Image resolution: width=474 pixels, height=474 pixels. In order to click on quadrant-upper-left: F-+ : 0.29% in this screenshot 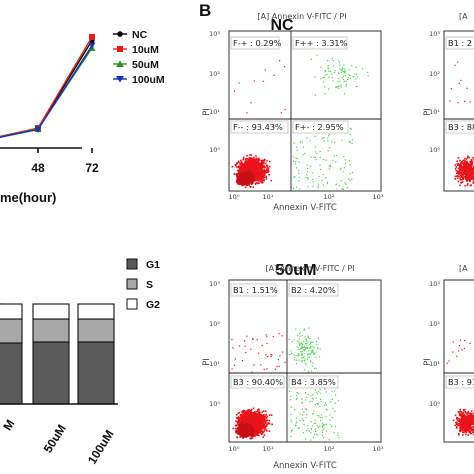, I will do `click(257, 43)`.